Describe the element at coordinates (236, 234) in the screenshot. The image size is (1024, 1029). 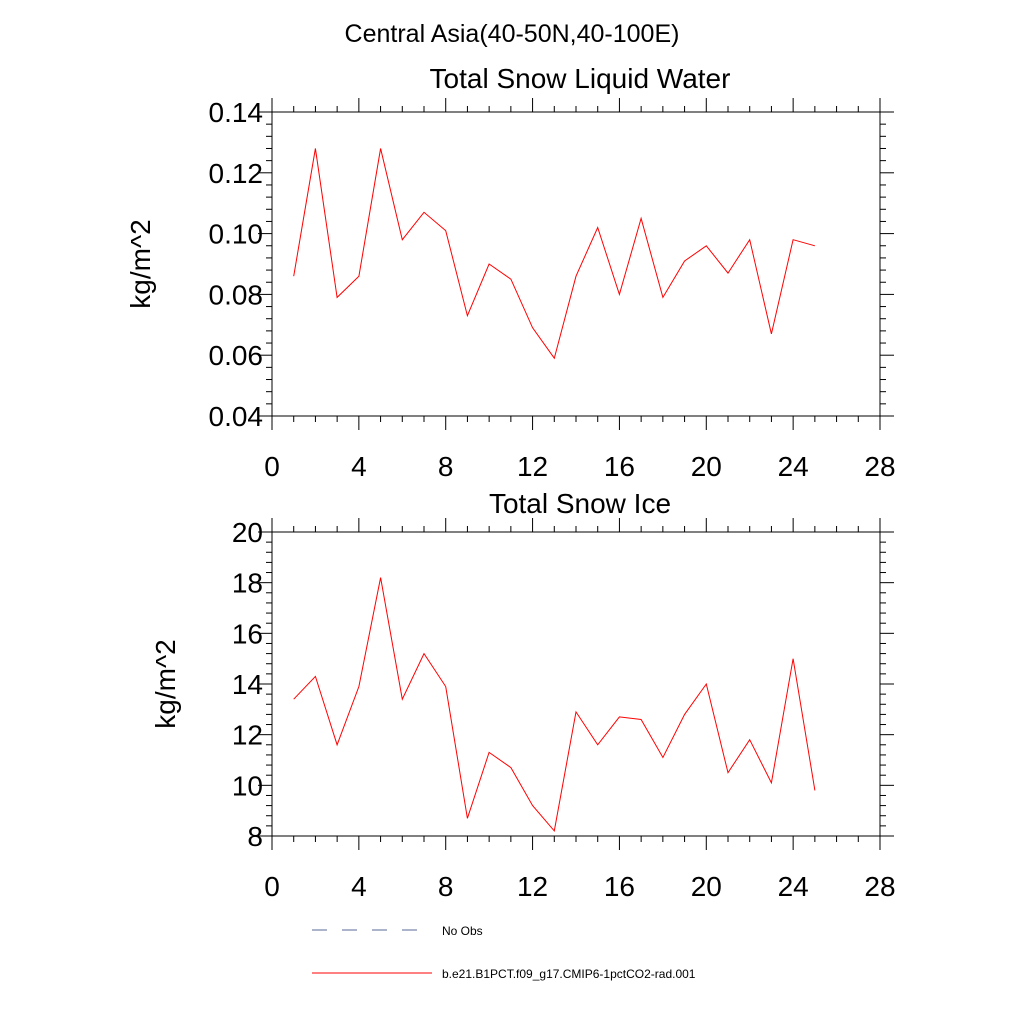
I see `y-tick-label: 0.10` at that location.